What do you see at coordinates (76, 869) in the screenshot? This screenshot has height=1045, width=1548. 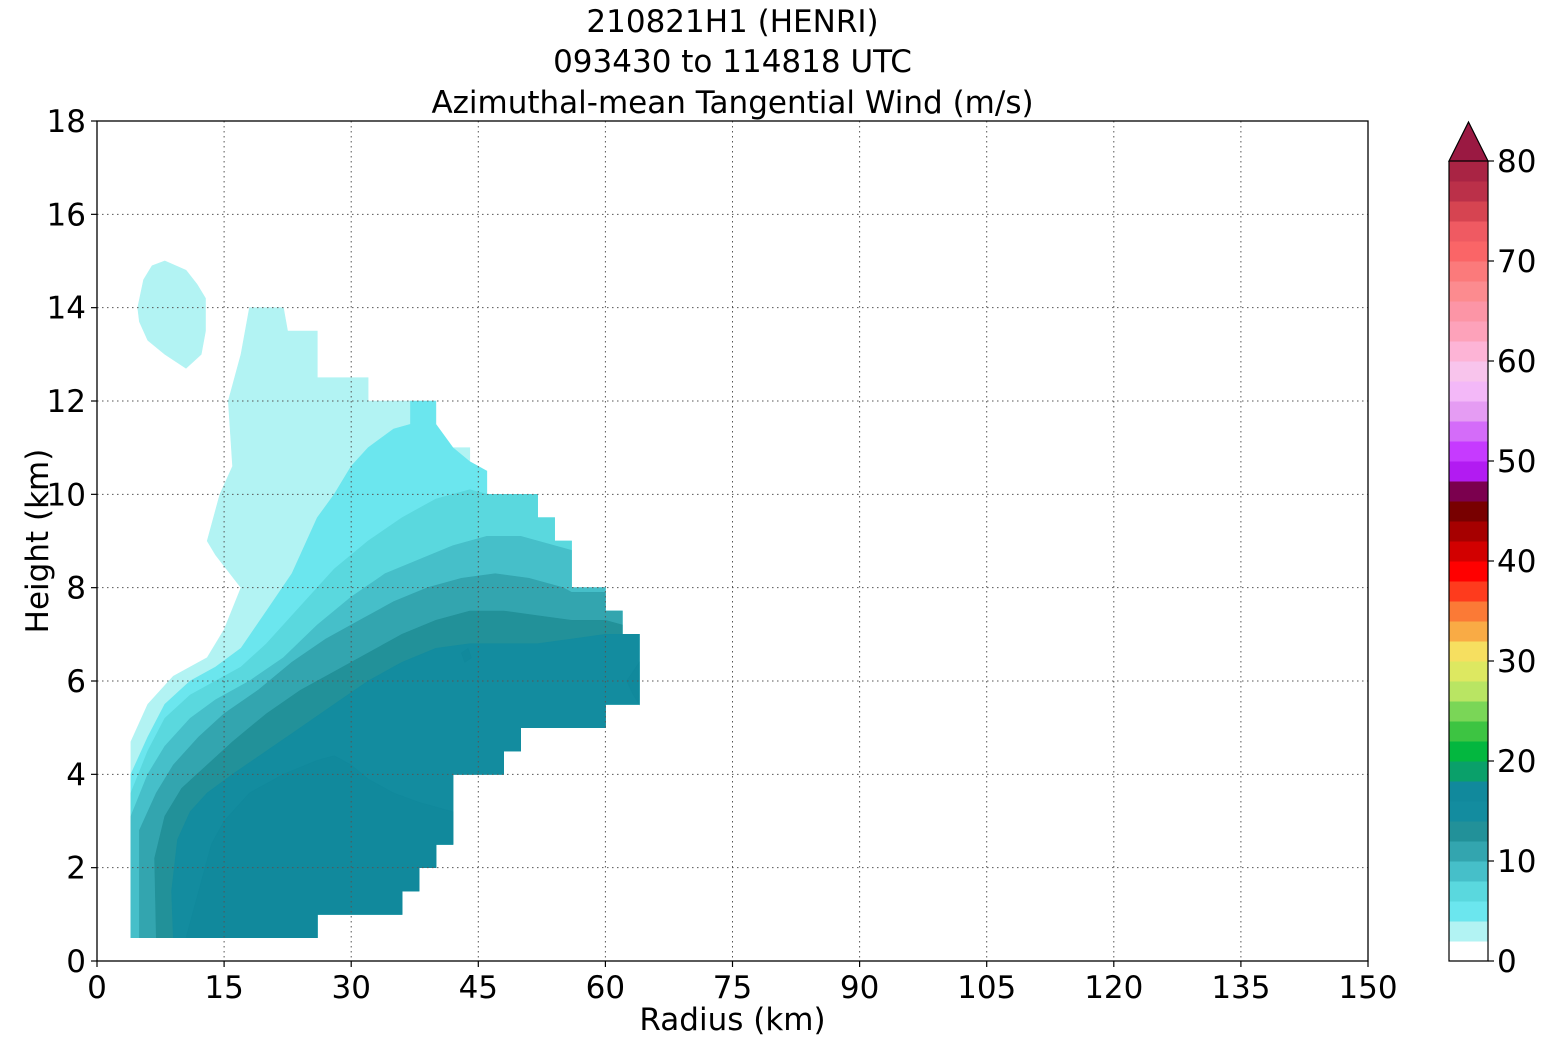 I see `y-tick-label: 2` at bounding box center [76, 869].